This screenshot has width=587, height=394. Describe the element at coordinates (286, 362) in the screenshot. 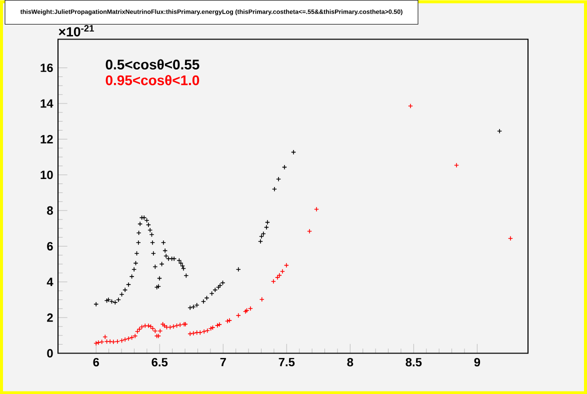

I see `x-tick-label: 7.5` at that location.